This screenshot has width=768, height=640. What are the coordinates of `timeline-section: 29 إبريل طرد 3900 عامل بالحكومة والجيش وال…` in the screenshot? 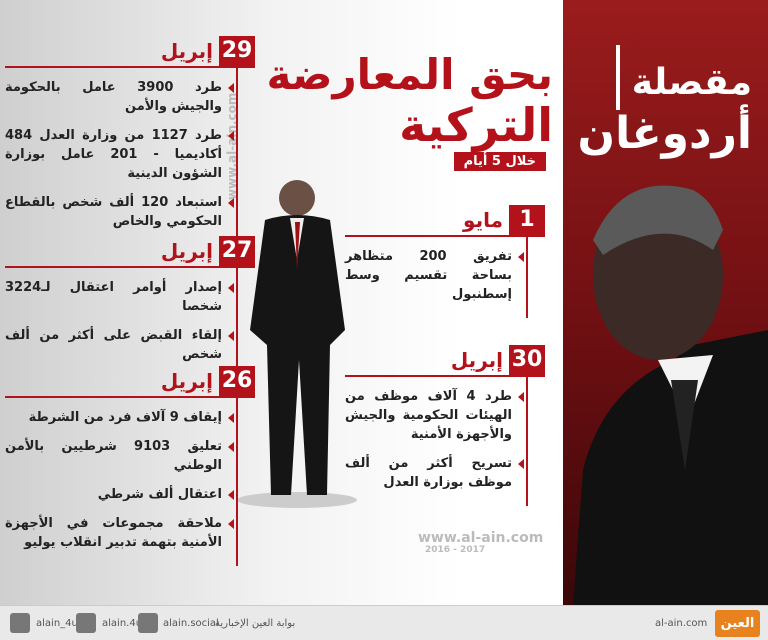 It's located at (130, 140).